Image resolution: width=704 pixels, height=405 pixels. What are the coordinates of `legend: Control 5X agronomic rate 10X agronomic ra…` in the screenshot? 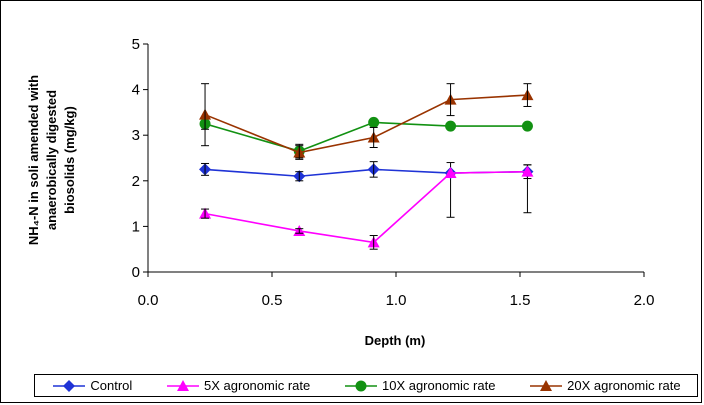 It's located at (366, 385).